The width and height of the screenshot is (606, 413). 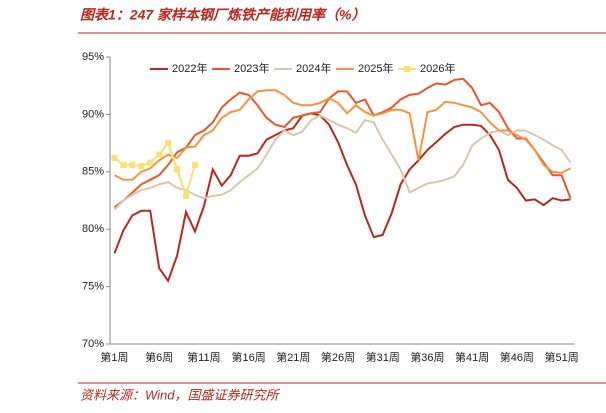 I want to click on x-tick-label: 第31周, so click(x=383, y=357).